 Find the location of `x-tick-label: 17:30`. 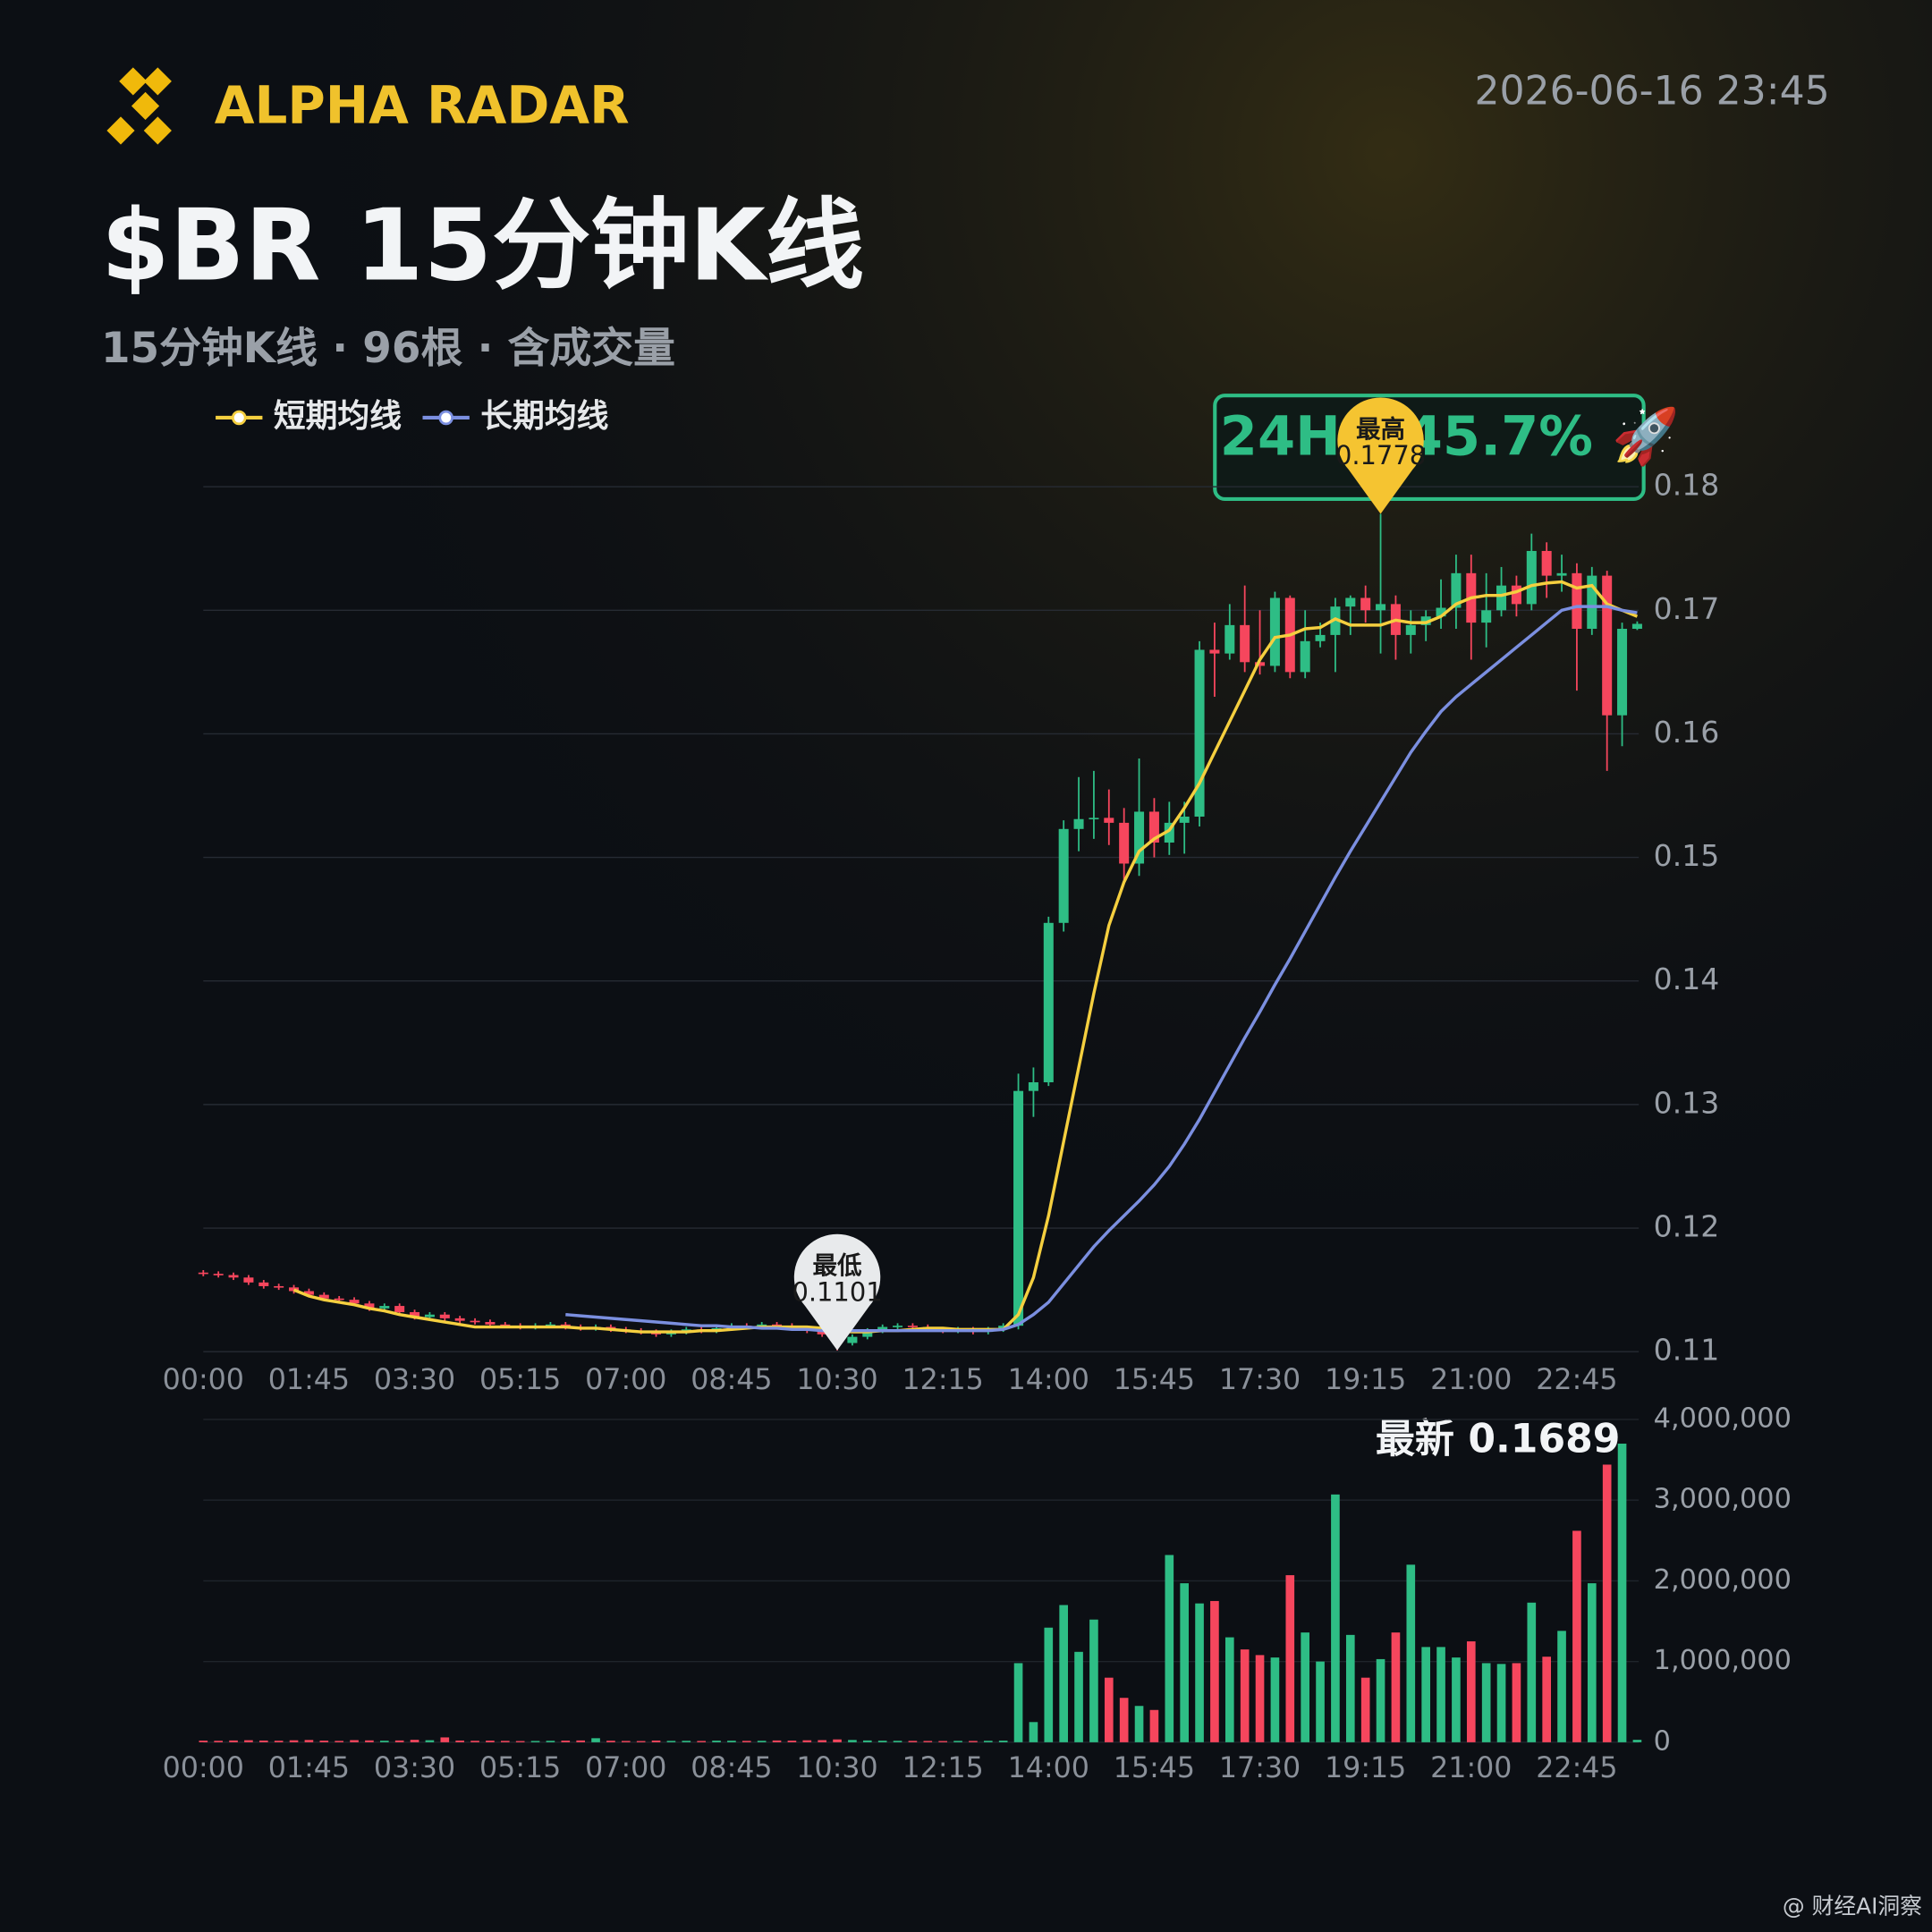

x-tick-label: 17:30 is located at coordinates (1260, 1768).